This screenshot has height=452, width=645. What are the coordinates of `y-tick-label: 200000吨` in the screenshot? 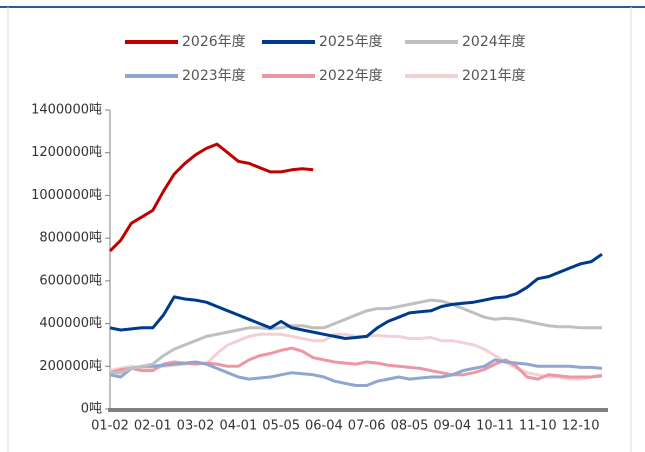 It's located at (70, 366).